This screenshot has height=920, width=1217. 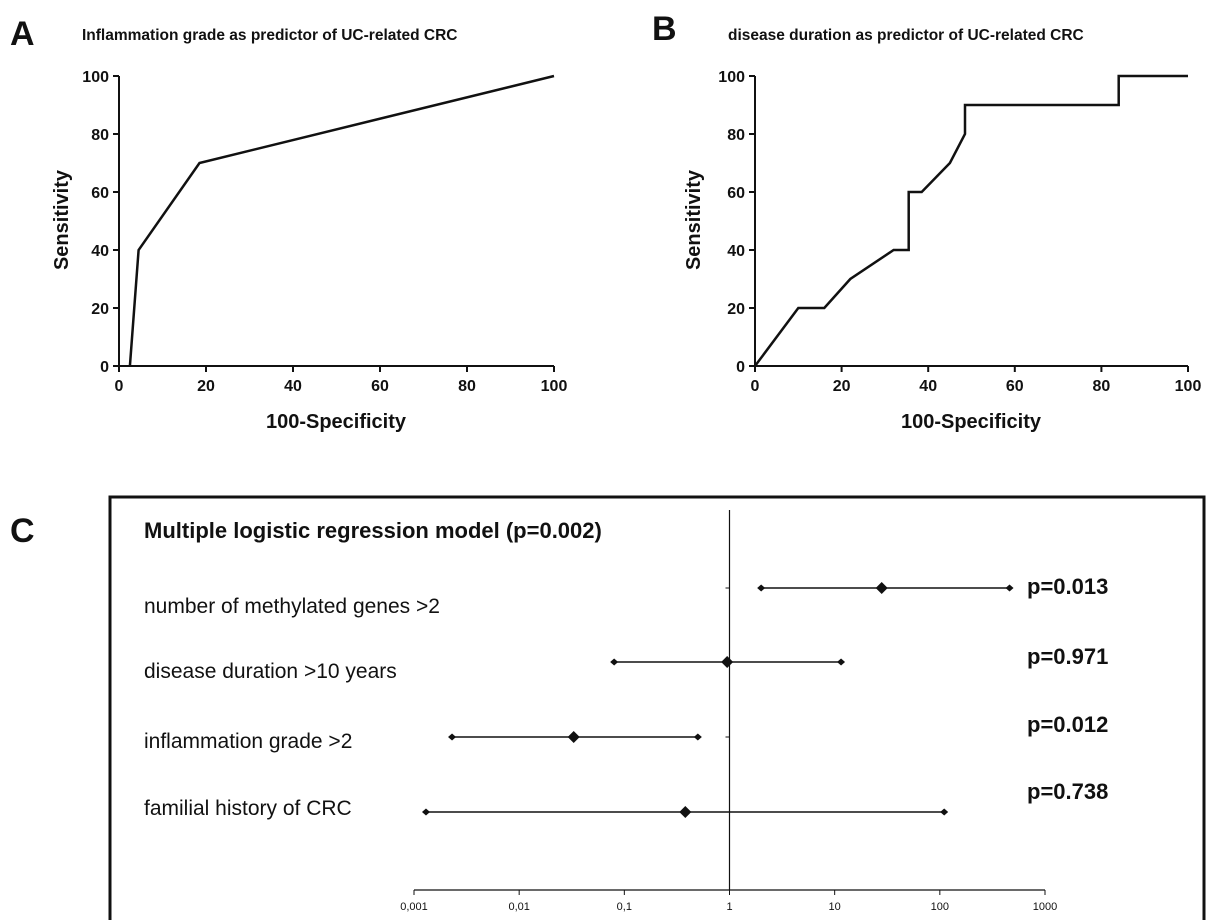 What do you see at coordinates (22, 34) in the screenshot?
I see `panel-a-letter: A` at bounding box center [22, 34].